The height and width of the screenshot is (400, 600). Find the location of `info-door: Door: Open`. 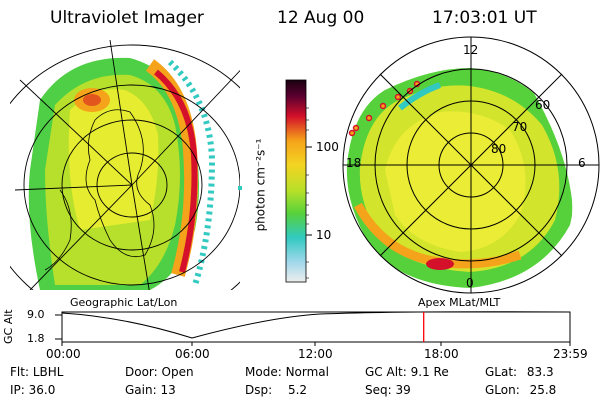

info-door: Door: Open is located at coordinates (159, 372).